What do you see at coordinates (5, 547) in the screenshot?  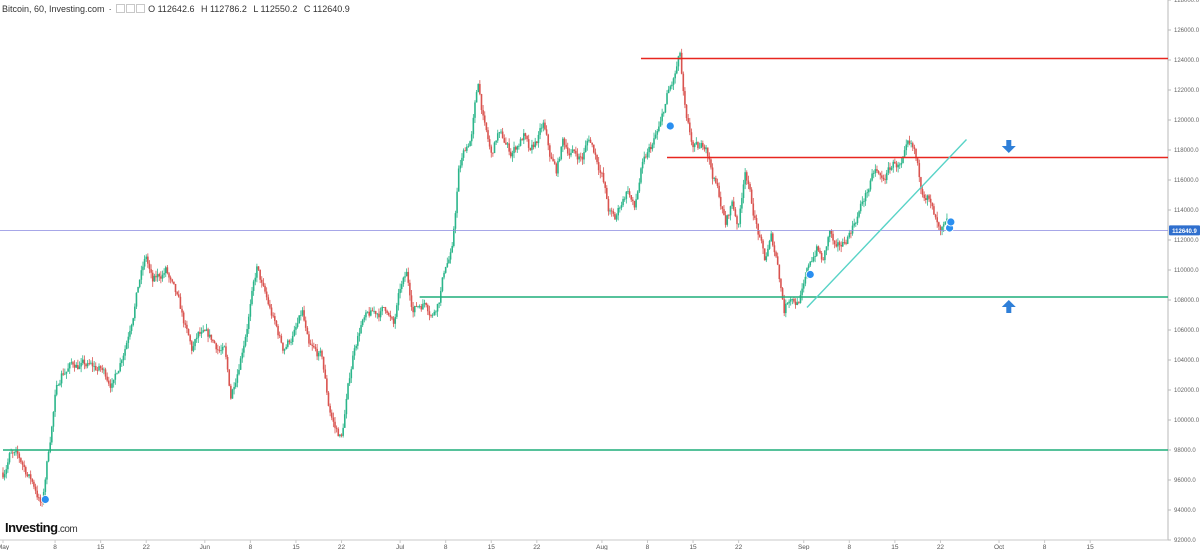 I see `x-tick-label: May` at bounding box center [5, 547].